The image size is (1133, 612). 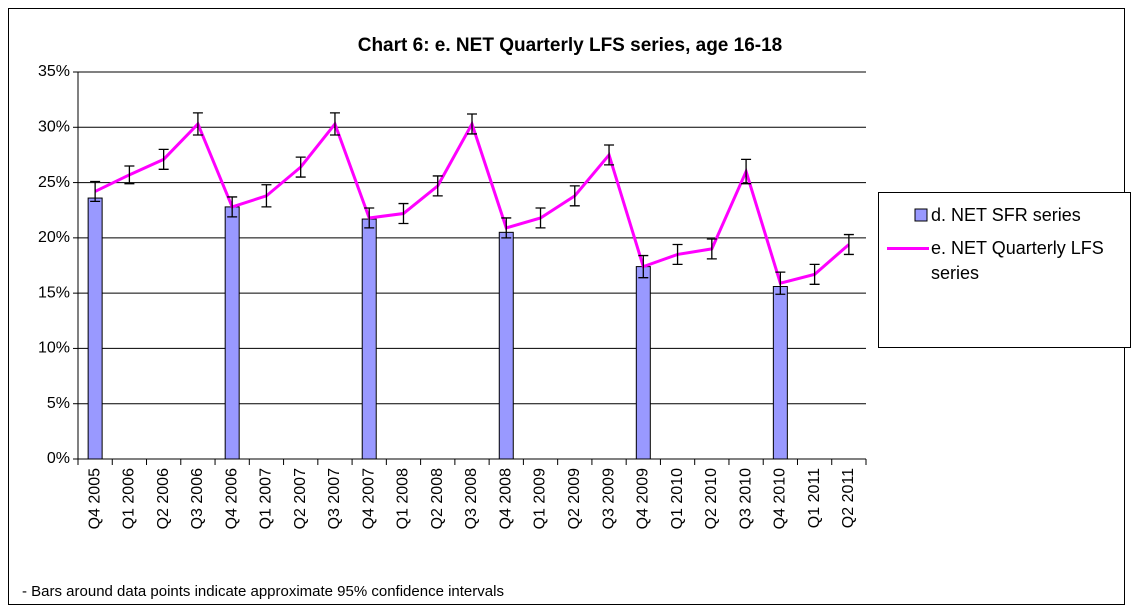 I want to click on x-tick-label: Q4 2010, so click(x=780, y=498).